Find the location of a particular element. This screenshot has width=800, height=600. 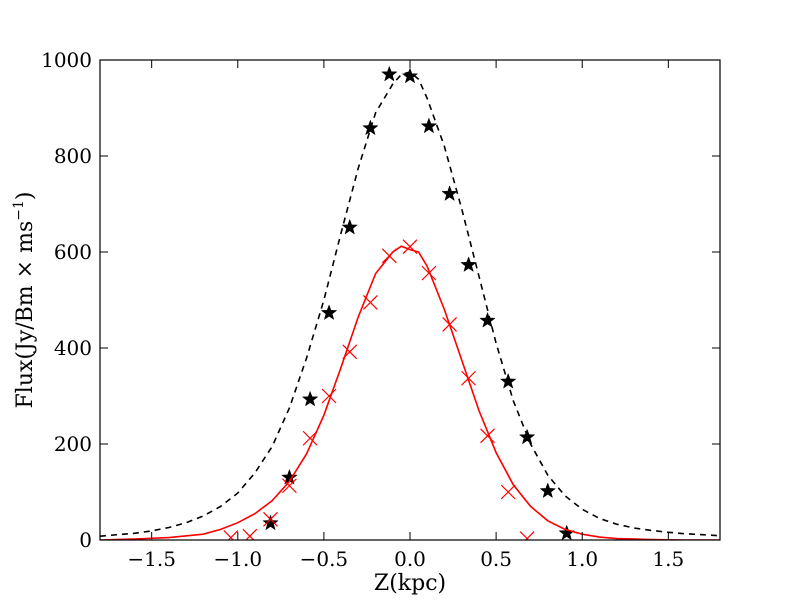

y-axis-label: Flux(Jy/Bm × ms−1) is located at coordinates (24, 300).